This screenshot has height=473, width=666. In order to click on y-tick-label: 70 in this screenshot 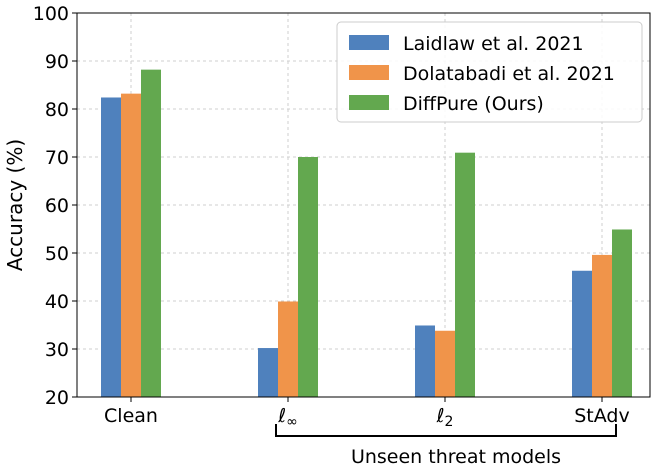, I will do `click(57, 158)`.